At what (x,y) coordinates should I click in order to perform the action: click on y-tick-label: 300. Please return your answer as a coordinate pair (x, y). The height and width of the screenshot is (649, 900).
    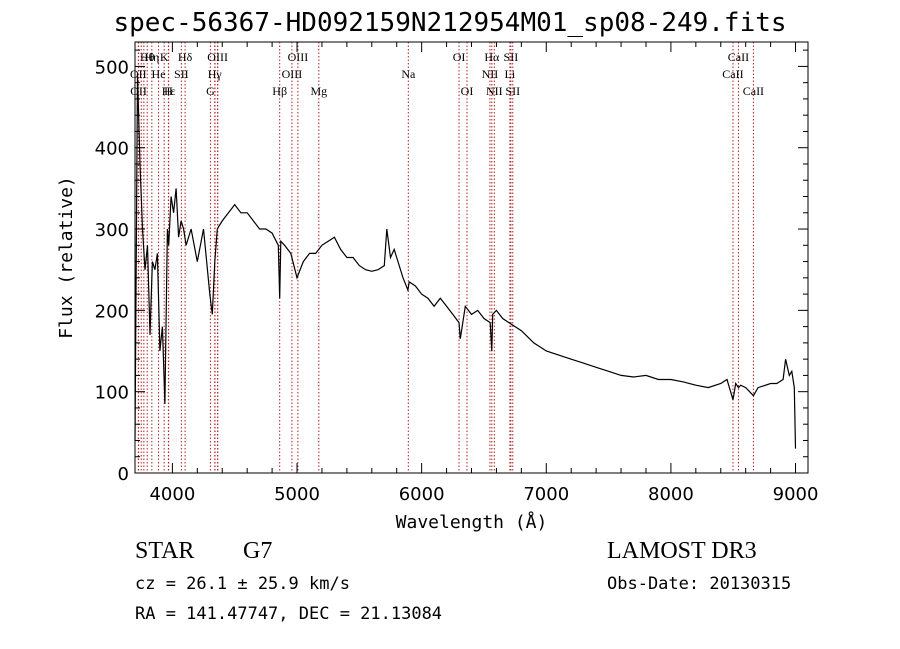
    Looking at the image, I should click on (112, 230).